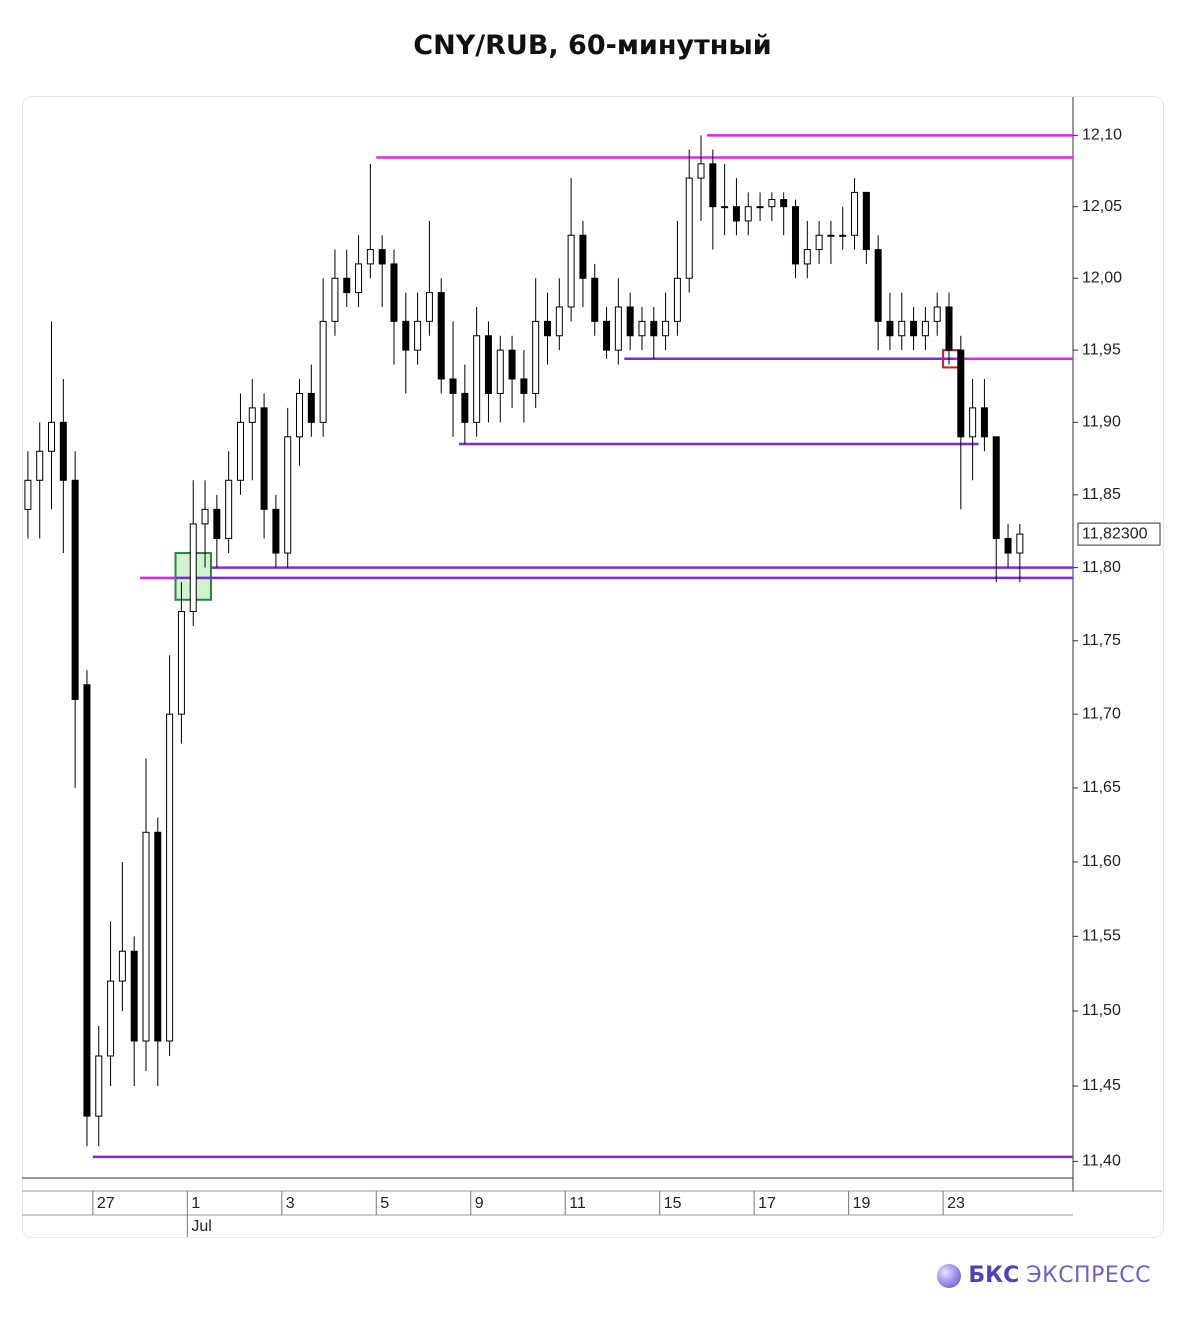 The height and width of the screenshot is (1322, 1185). What do you see at coordinates (1101, 1085) in the screenshot?
I see `y-tick-label: 11,45` at bounding box center [1101, 1085].